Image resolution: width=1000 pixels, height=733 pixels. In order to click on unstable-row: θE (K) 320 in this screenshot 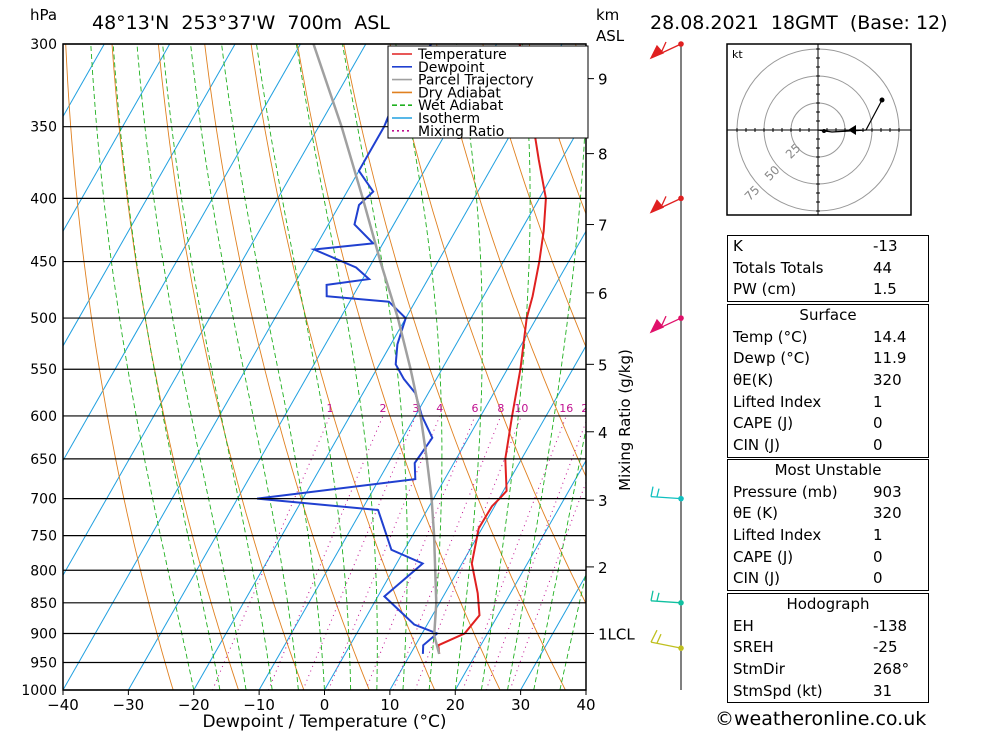, I will do `click(817, 513)`.